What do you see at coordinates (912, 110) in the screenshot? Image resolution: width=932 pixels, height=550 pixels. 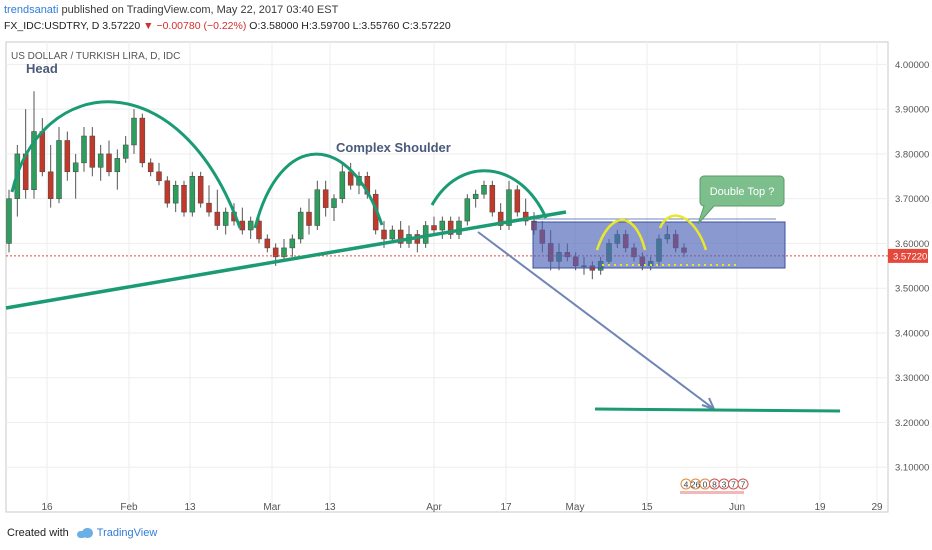 I see `y-tick-label: 3.90000` at bounding box center [912, 110].